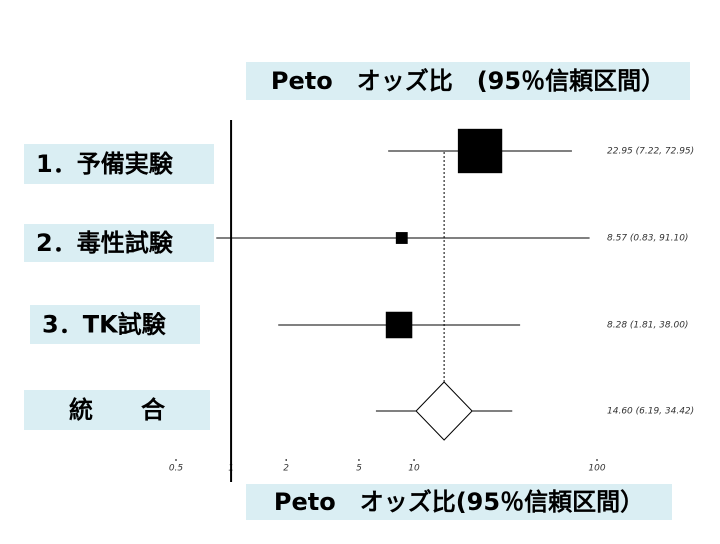  I want to click on value-label: 8.57 (0.83, 91.10), so click(647, 239).